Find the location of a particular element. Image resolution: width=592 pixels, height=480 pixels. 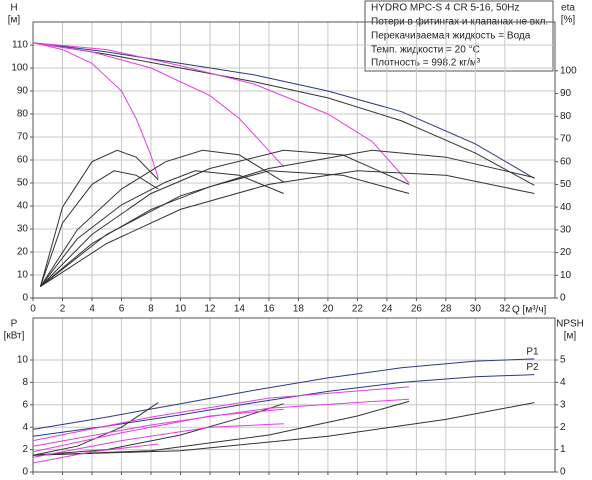

info-line: Перекачиваемая жидкость = Вода is located at coordinates (451, 36).